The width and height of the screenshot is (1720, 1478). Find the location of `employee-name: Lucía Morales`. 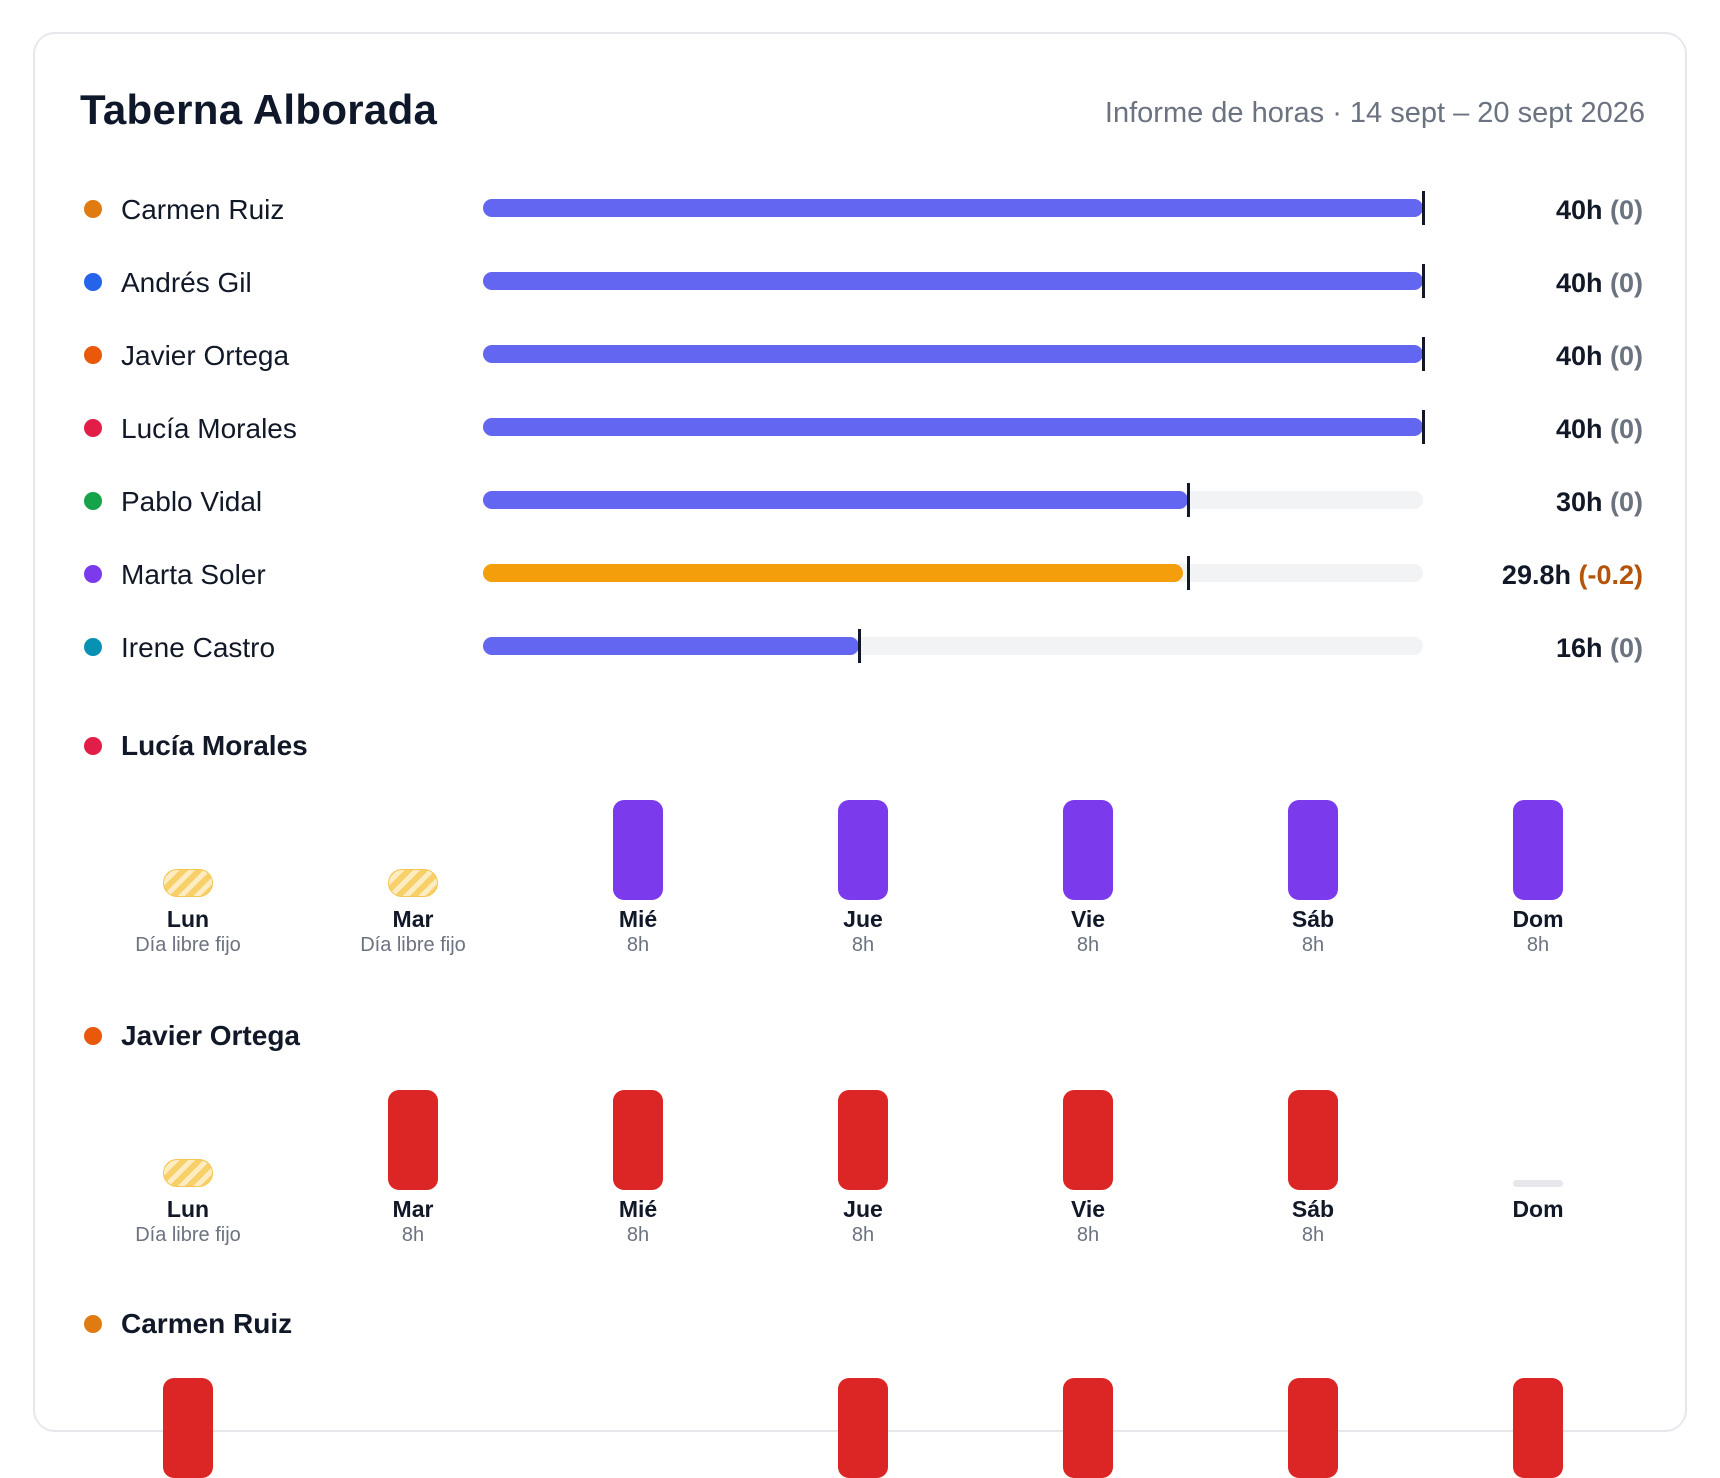

employee-name: Lucía Morales is located at coordinates (209, 428).